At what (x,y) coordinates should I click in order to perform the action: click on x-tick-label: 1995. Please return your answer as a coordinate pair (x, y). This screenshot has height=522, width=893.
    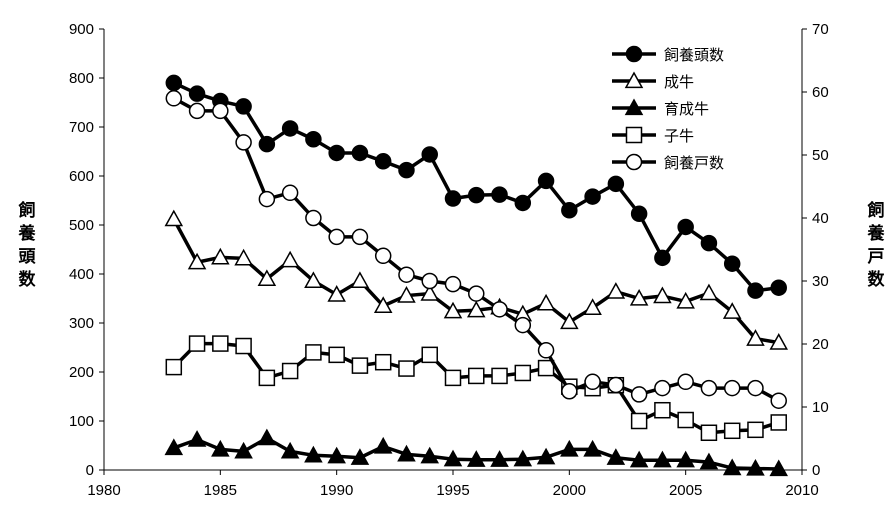
    Looking at the image, I should click on (452, 490).